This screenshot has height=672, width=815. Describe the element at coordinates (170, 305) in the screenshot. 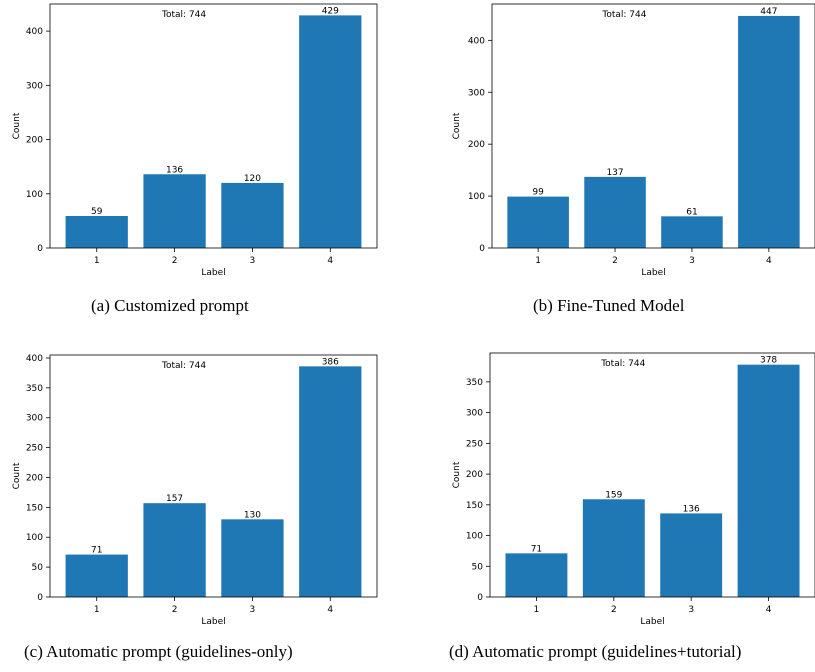

I see `caption-a: (a) Customized prompt` at that location.